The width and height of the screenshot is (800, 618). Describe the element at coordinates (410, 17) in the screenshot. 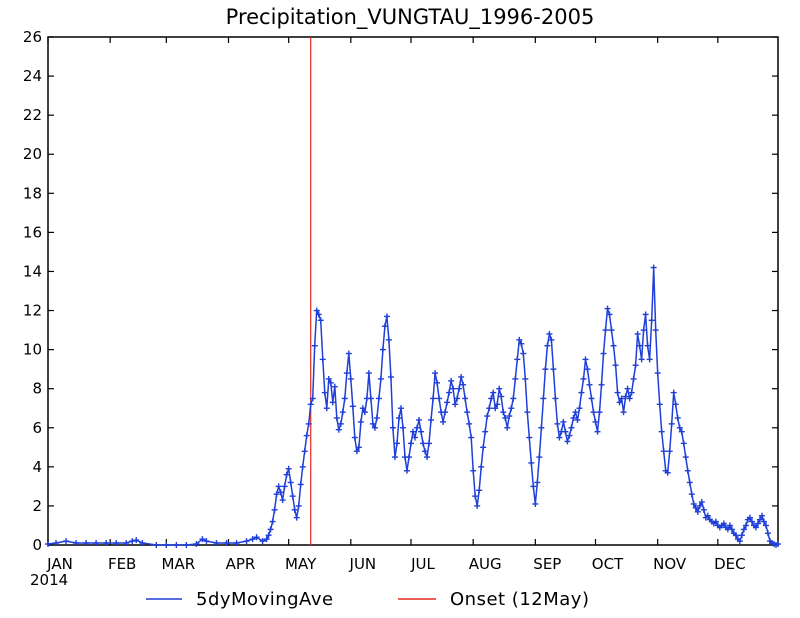

I see `chart-title: Precipitation_VUNGTAU_1996-2005` at that location.